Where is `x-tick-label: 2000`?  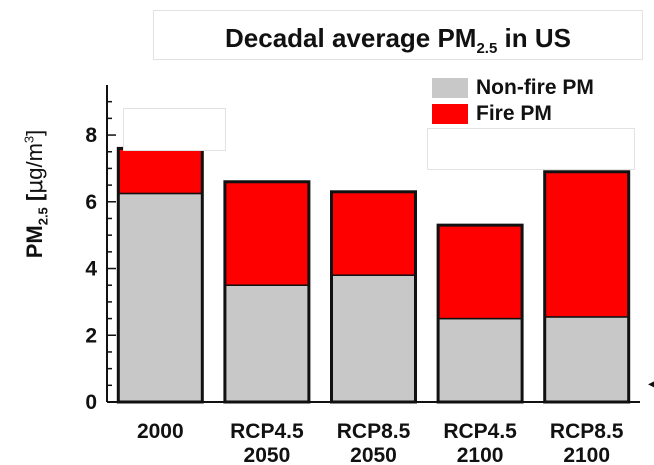
x-tick-label: 2000 is located at coordinates (160, 431).